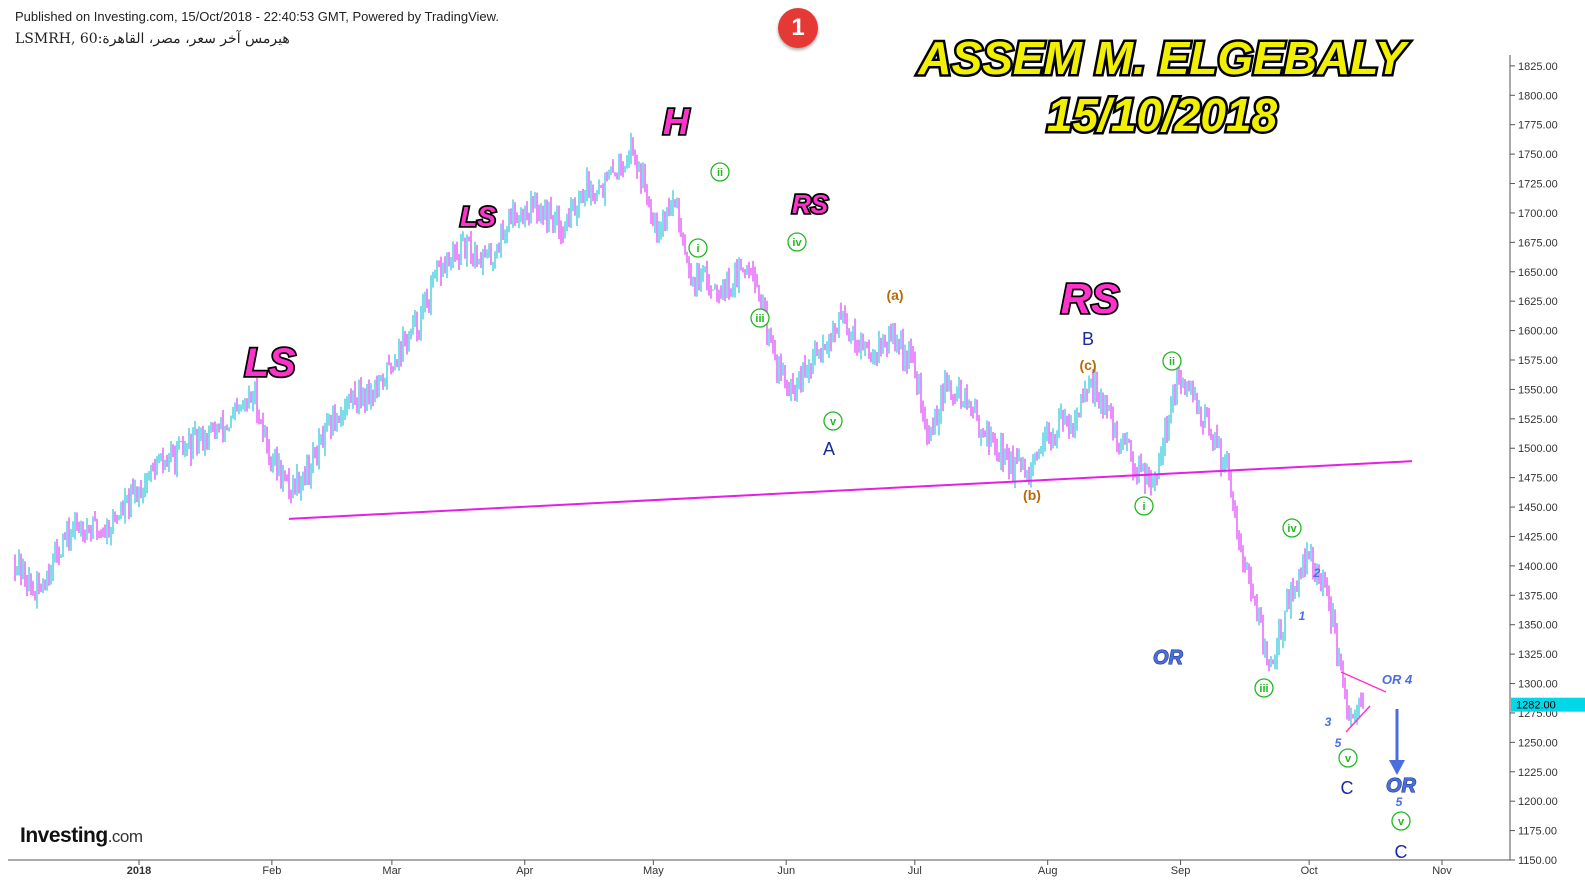 The image size is (1585, 893). Describe the element at coordinates (271, 871) in the screenshot. I see `x-tick-label: Feb` at that location.